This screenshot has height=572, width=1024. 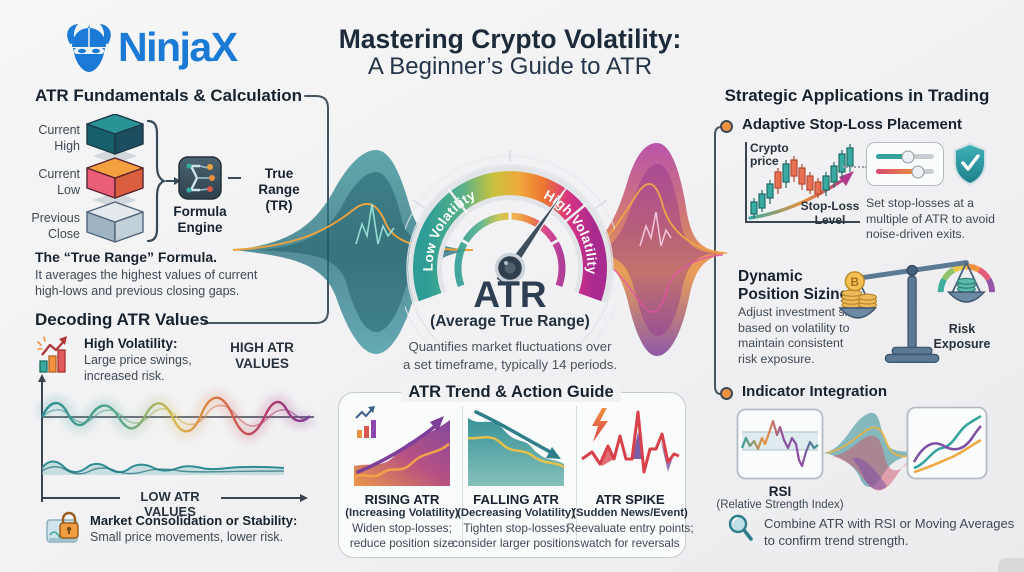 I want to click on crypto-price-label: Crypto price, so click(x=769, y=155).